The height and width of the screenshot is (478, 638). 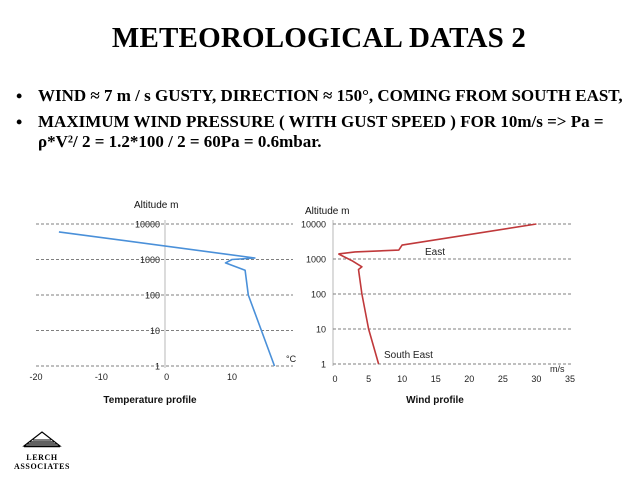 I want to click on x-axis-unit-label: °C, so click(x=291, y=359).